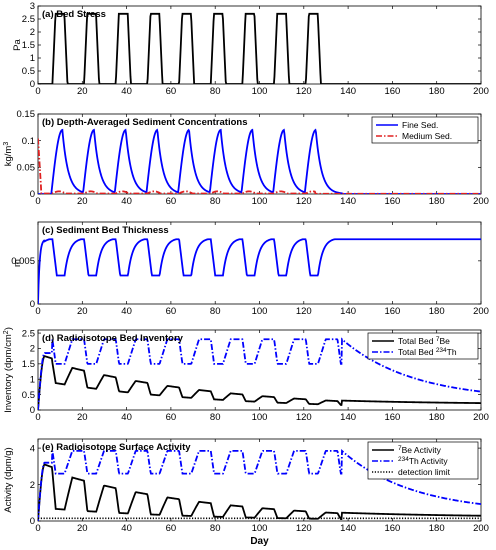 Image resolution: width=496 pixels, height=550 pixels. What do you see at coordinates (403, 459) in the screenshot?
I see `legend-label-sup: 234` at bounding box center [403, 459].